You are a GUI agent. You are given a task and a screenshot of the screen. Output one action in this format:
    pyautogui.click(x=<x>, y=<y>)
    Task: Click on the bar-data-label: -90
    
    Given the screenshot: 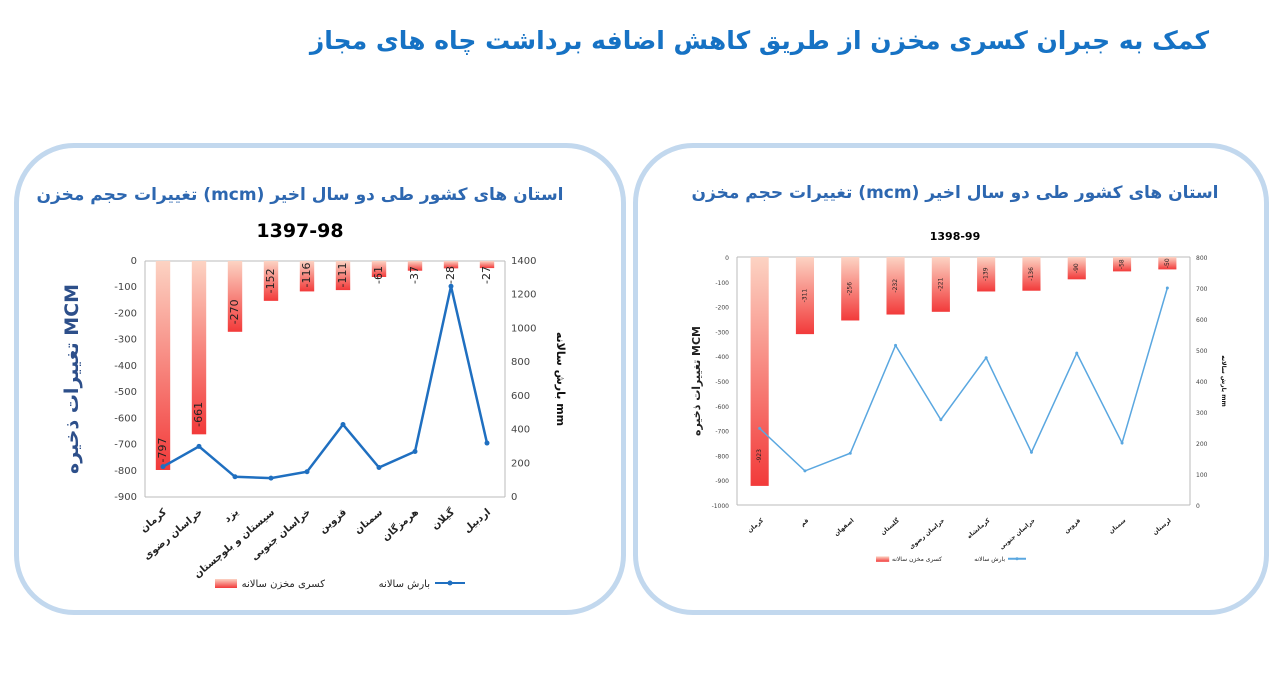 What is the action you would take?
    pyautogui.click(x=1076, y=268)
    